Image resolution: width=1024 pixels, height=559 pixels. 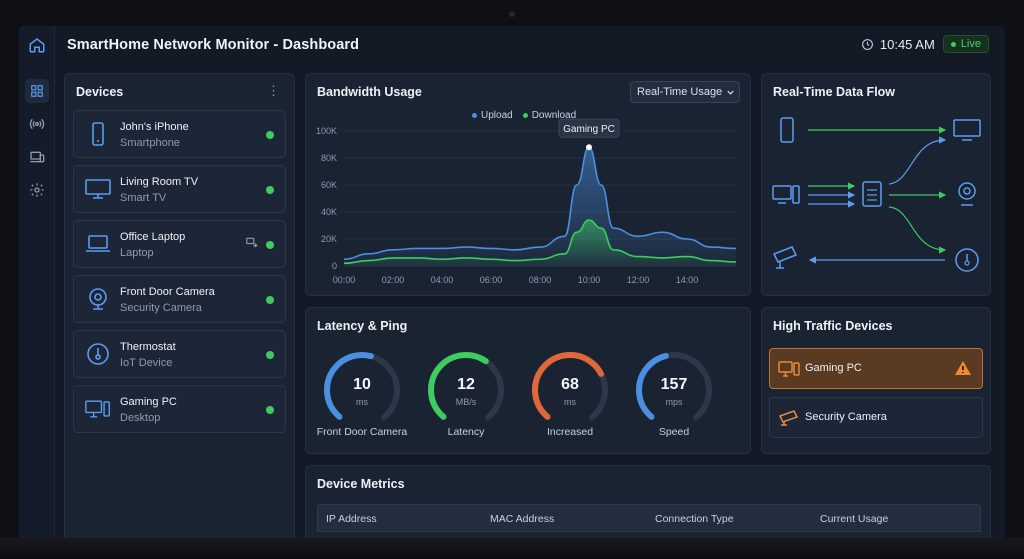 What do you see at coordinates (834, 92) in the screenshot?
I see `dataflow-title: Real-Time Data Flow` at bounding box center [834, 92].